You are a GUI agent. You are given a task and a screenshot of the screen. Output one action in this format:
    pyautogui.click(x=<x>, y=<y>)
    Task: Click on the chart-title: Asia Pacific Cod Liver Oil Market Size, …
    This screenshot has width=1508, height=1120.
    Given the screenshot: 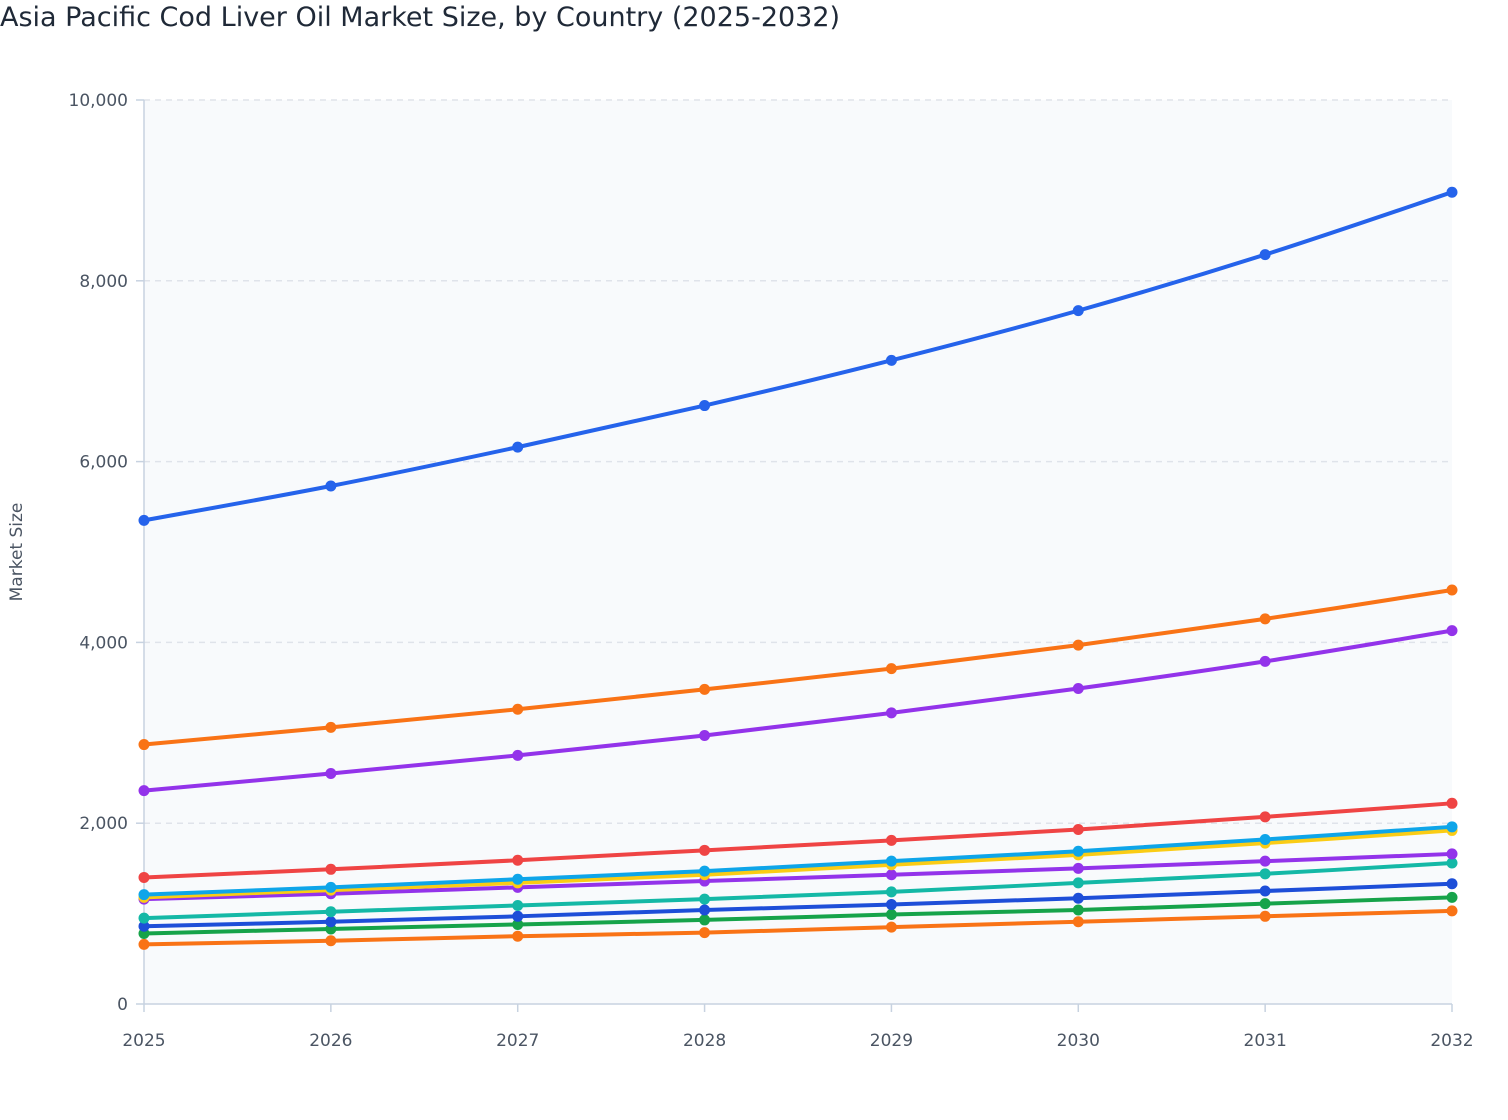 What is the action you would take?
    pyautogui.click(x=420, y=17)
    